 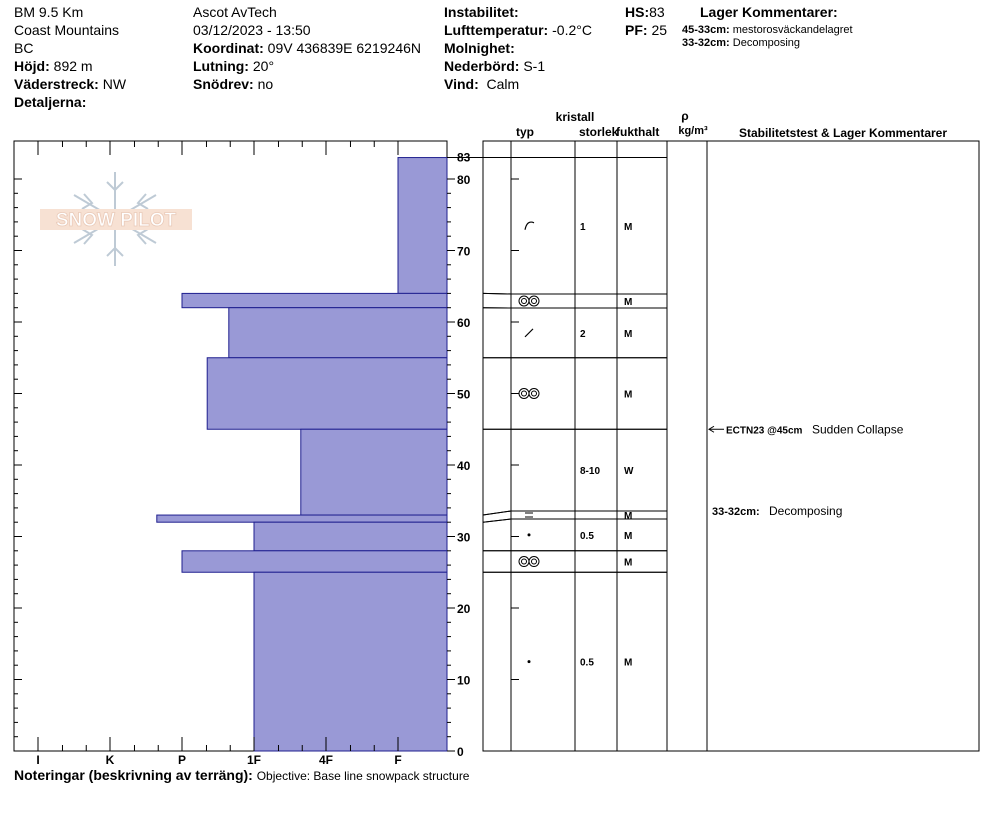 I want to click on y-tick-label: 40, so click(x=464, y=466).